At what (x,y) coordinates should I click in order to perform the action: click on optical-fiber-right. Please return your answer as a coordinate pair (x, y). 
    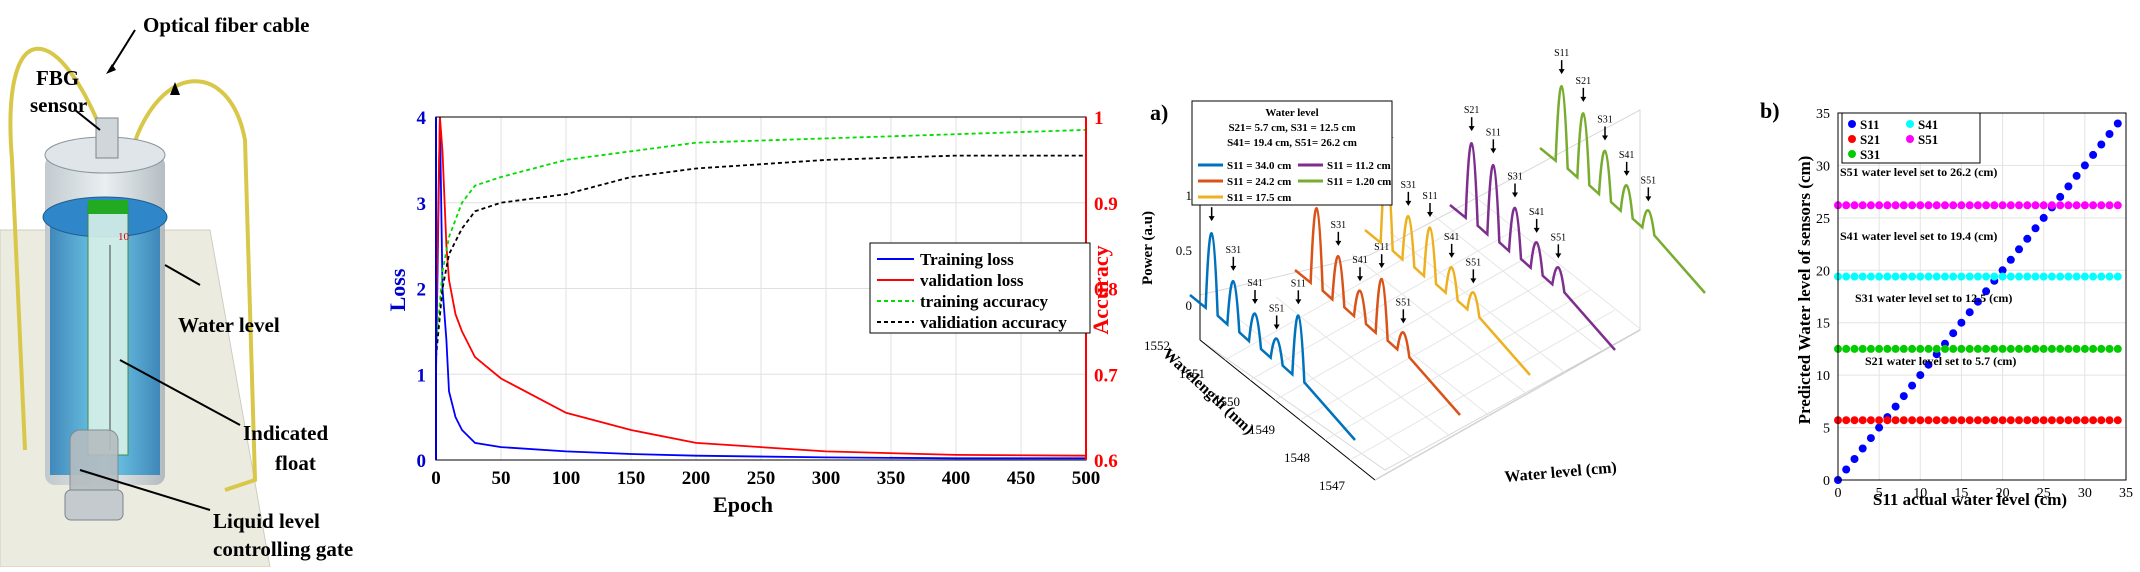
    Looking at the image, I should click on (194, 285).